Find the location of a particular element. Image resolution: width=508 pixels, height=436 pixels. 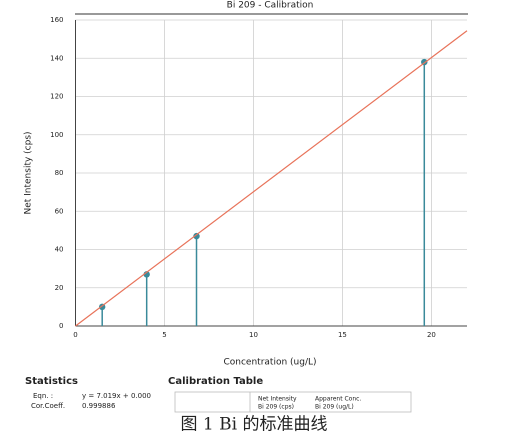

y-tick-label: 60 is located at coordinates (59, 211).